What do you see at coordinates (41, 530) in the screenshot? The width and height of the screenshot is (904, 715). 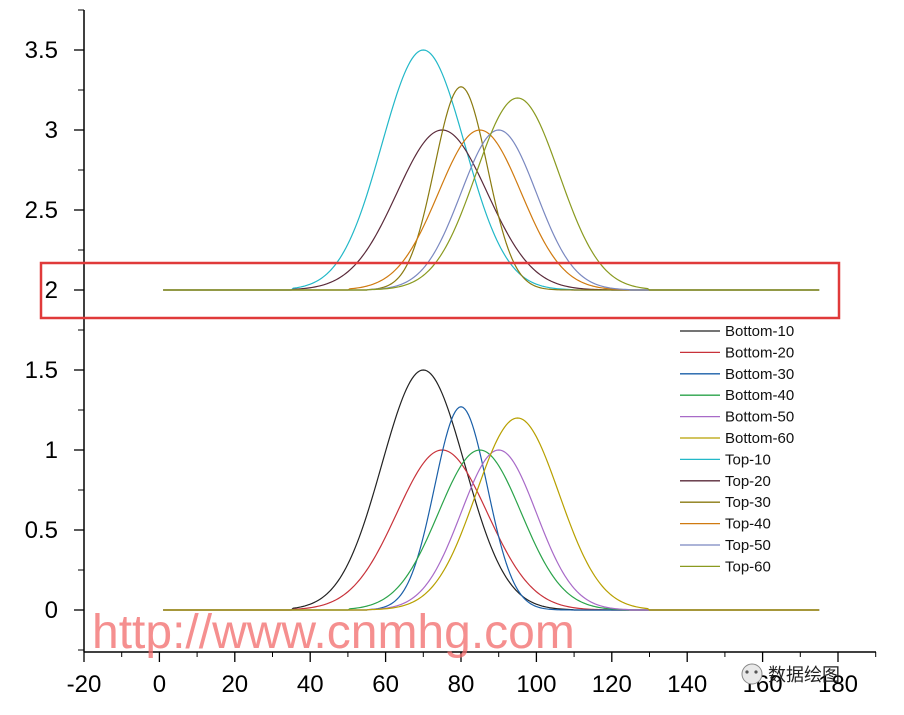 I see `y-tick-label: 0.5` at bounding box center [41, 530].